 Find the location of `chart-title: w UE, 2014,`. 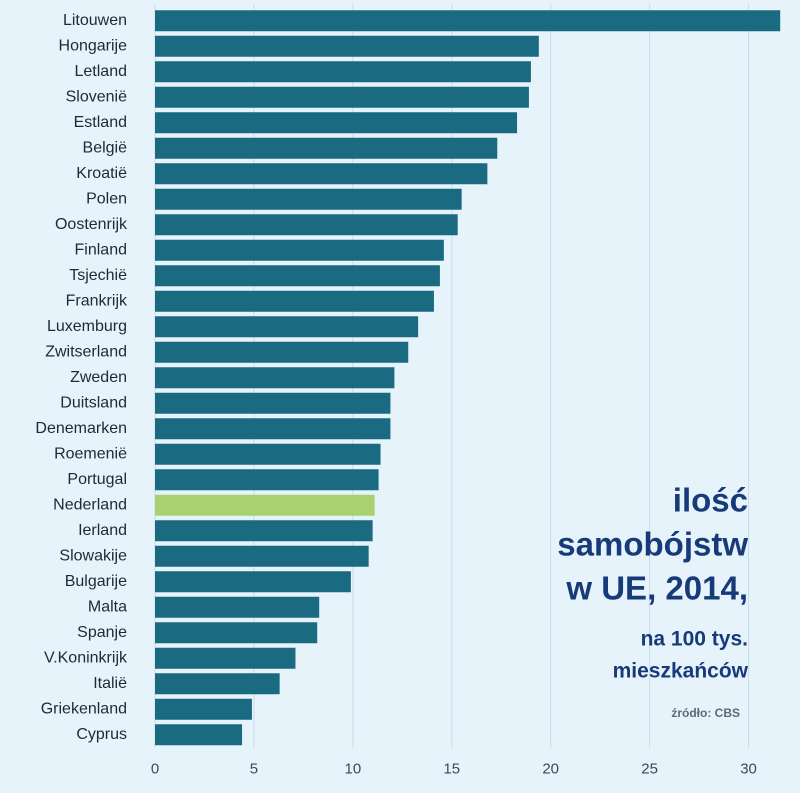

chart-title: w UE, 2014, is located at coordinates (656, 588).